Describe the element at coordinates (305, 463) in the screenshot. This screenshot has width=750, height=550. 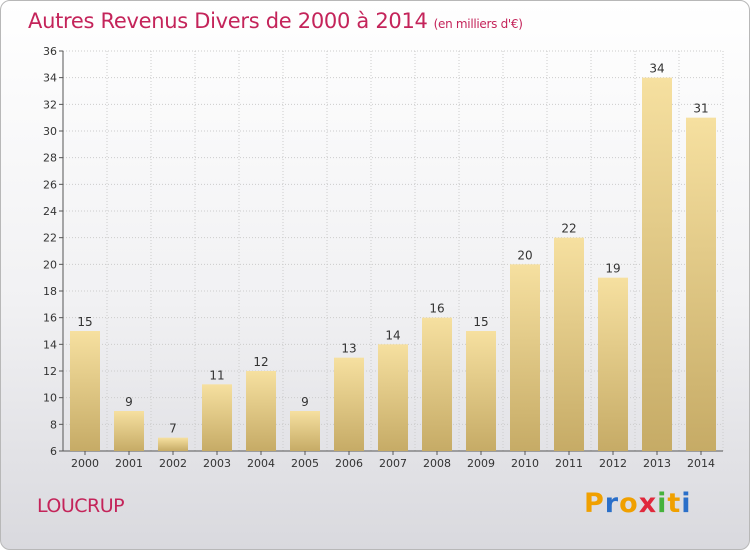
I see `x-tick-label: 2005` at that location.